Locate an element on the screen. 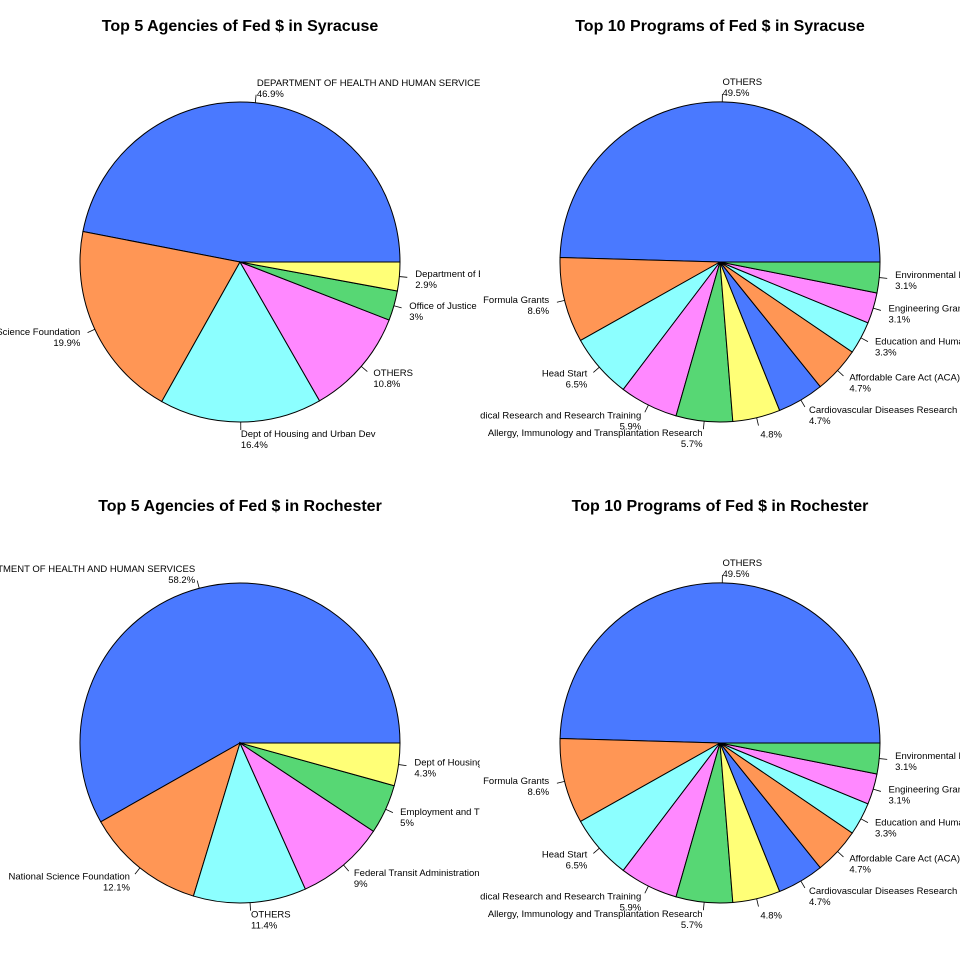  slice-percent-label: 5.9% is located at coordinates (631, 907).